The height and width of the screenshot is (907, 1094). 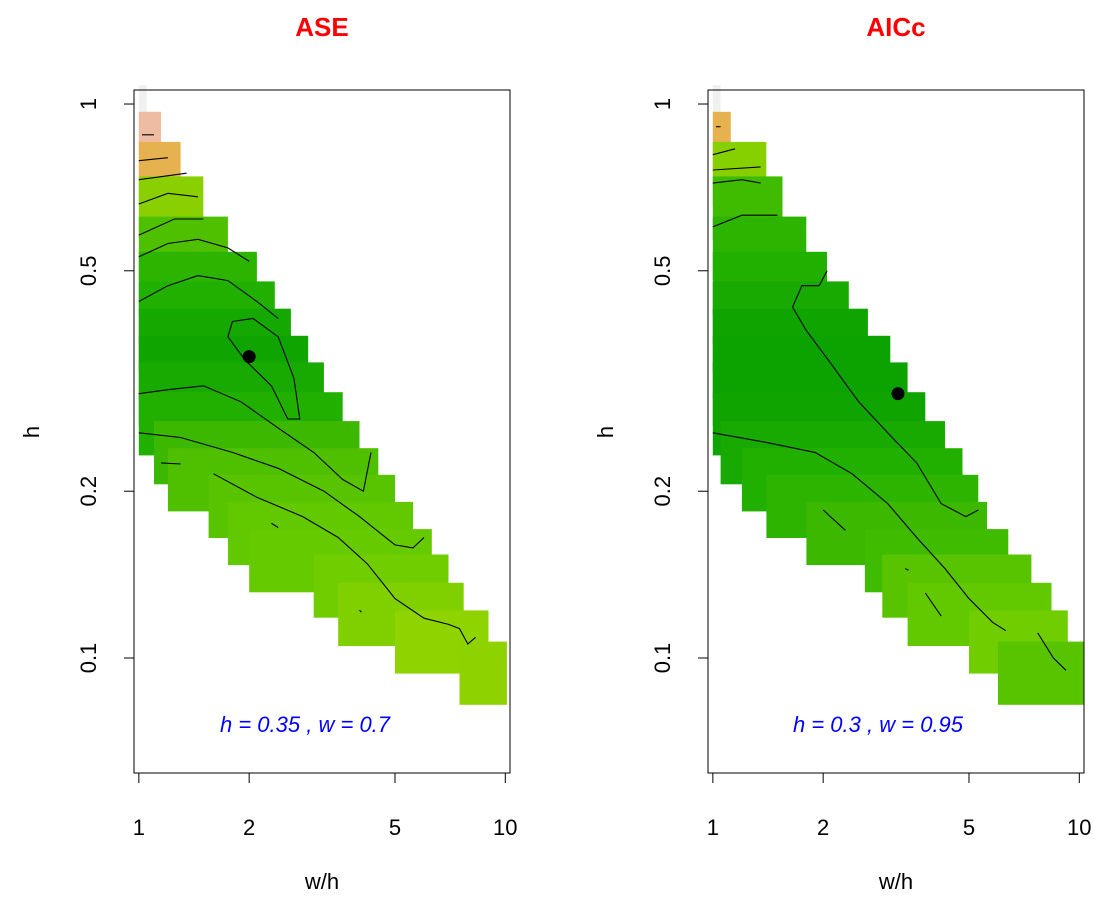 What do you see at coordinates (374, 724) in the screenshot?
I see `annotation-w-value: 0.7` at bounding box center [374, 724].